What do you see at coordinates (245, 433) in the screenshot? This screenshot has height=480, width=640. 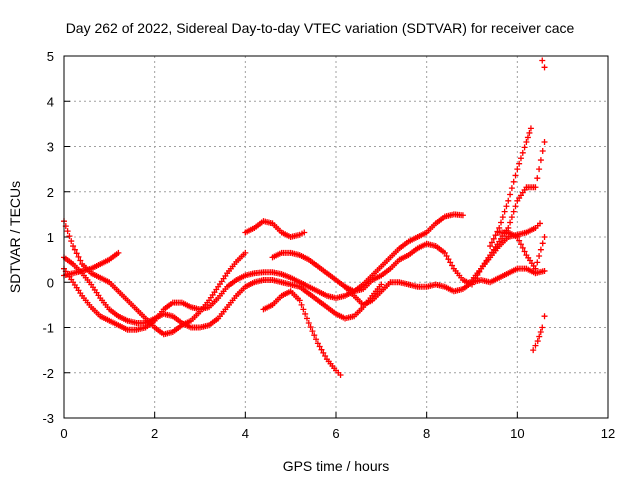 I see `x-tick-label: 4` at bounding box center [245, 433].